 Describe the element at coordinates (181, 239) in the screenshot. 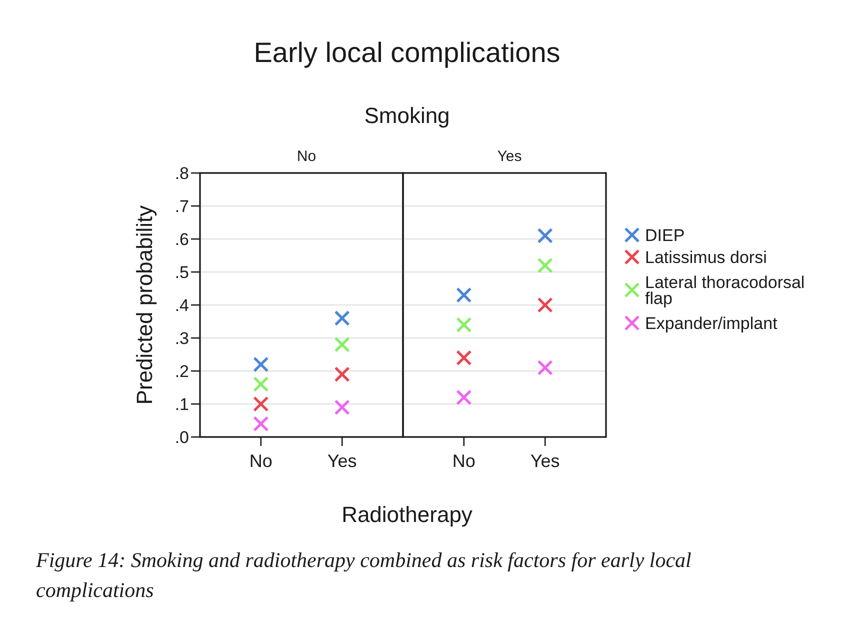

I see `y-tick-label: .6` at that location.